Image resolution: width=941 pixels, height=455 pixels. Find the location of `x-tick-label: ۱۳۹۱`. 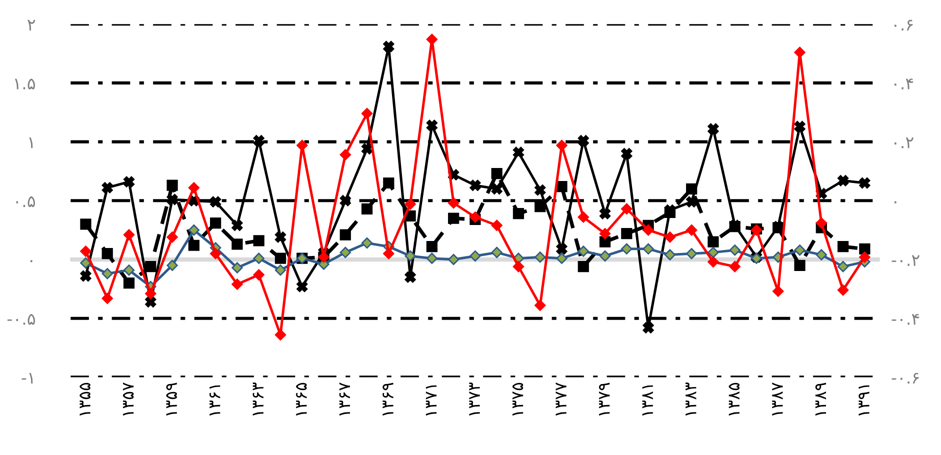

x-tick-label: ۱۳۹۱ is located at coordinates (864, 400).